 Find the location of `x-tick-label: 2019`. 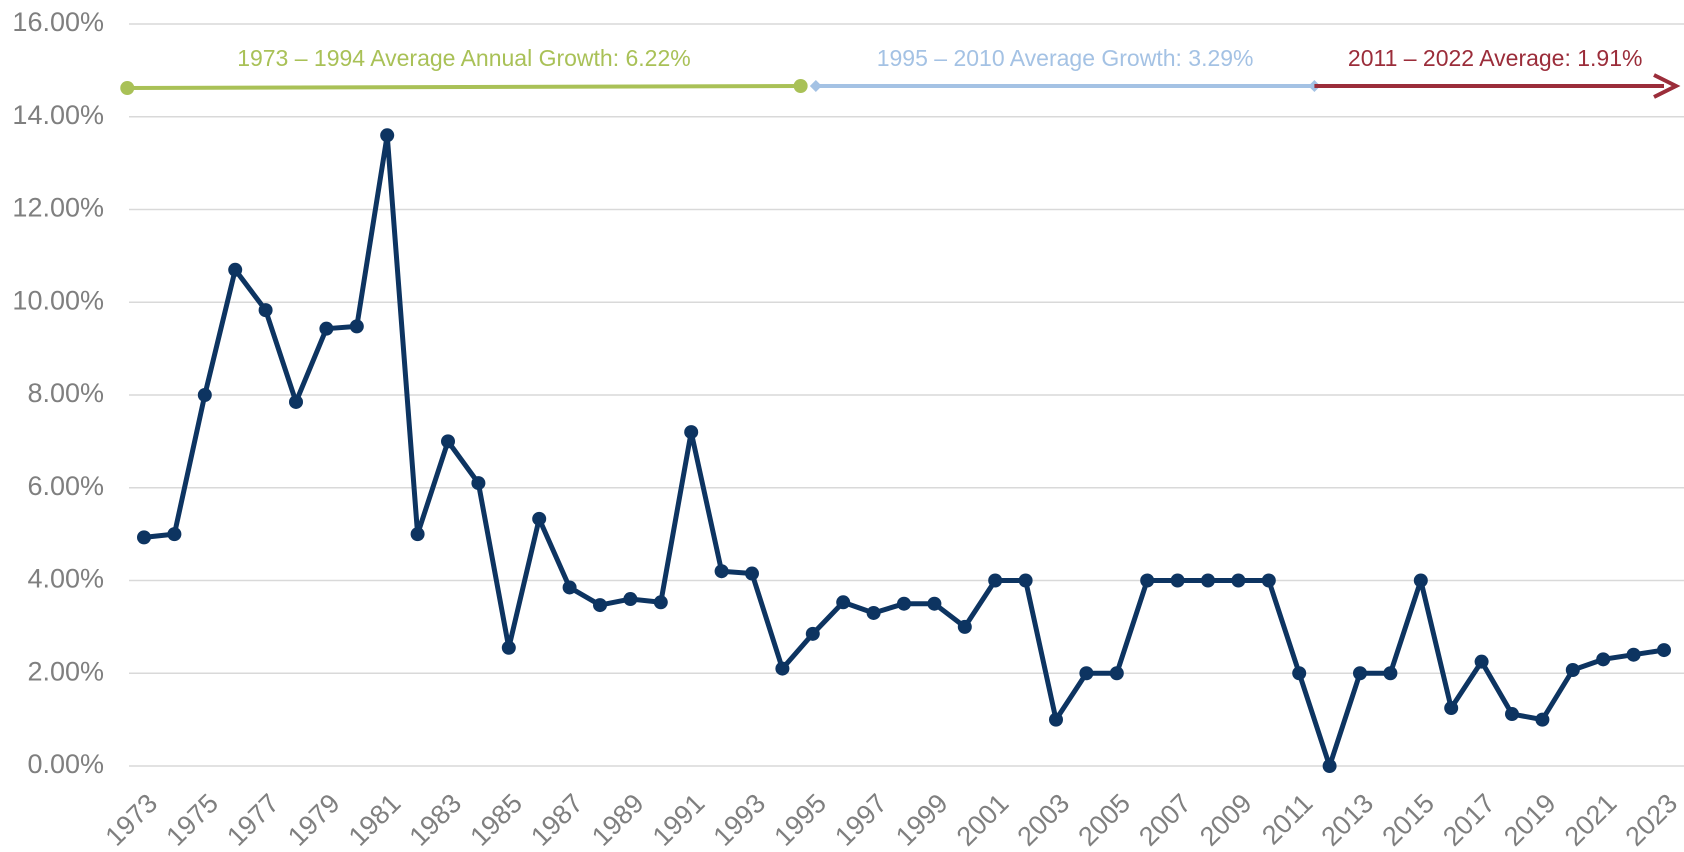

x-tick-label: 2019 is located at coordinates (1530, 820).